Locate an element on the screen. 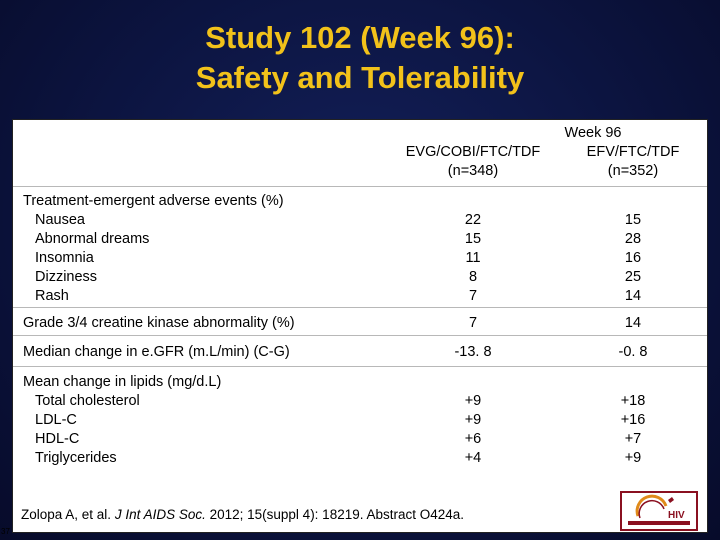 The width and height of the screenshot is (720, 540). lipids-item-v2: +9 is located at coordinates (633, 458).